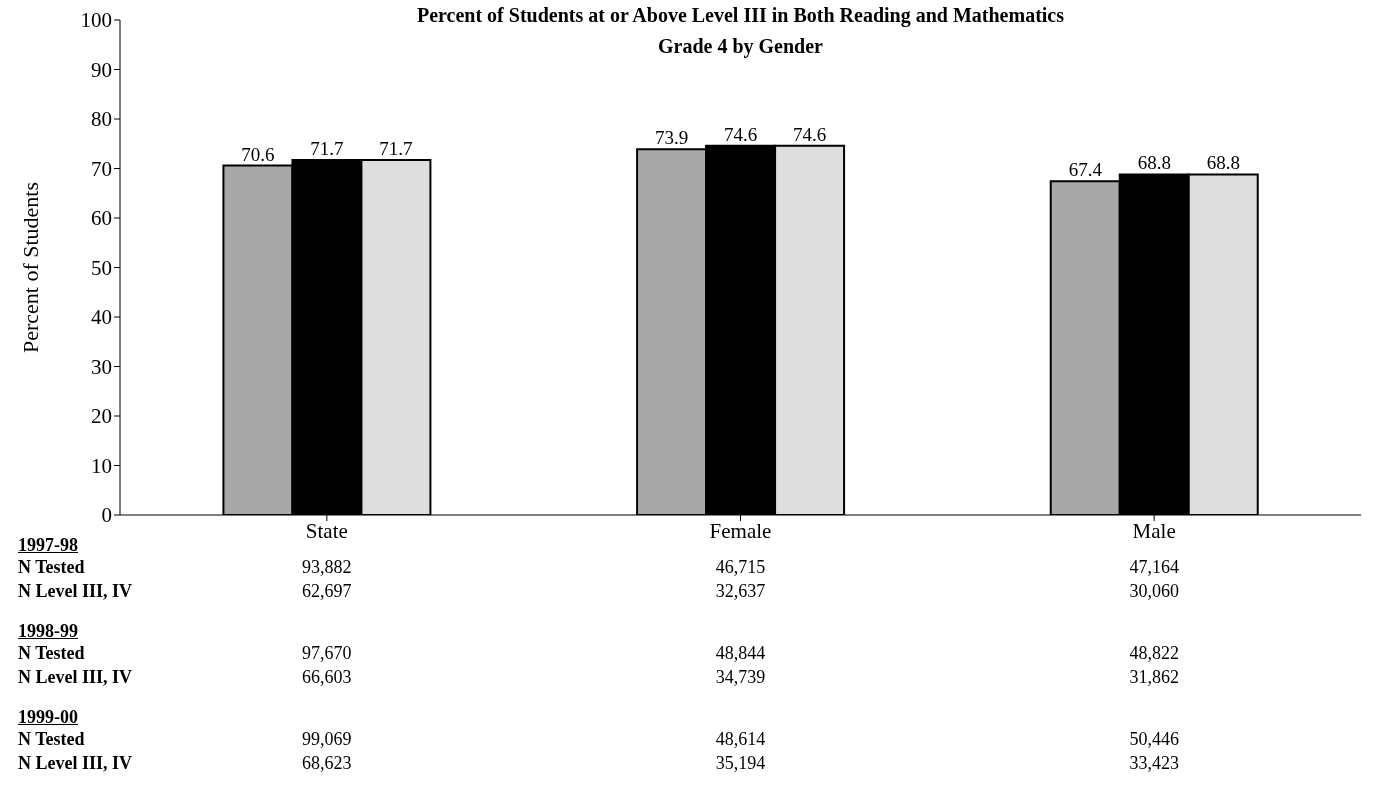 Image resolution: width=1373 pixels, height=803 pixels. I want to click on y-axis-title: Percent of Students, so click(30, 267).